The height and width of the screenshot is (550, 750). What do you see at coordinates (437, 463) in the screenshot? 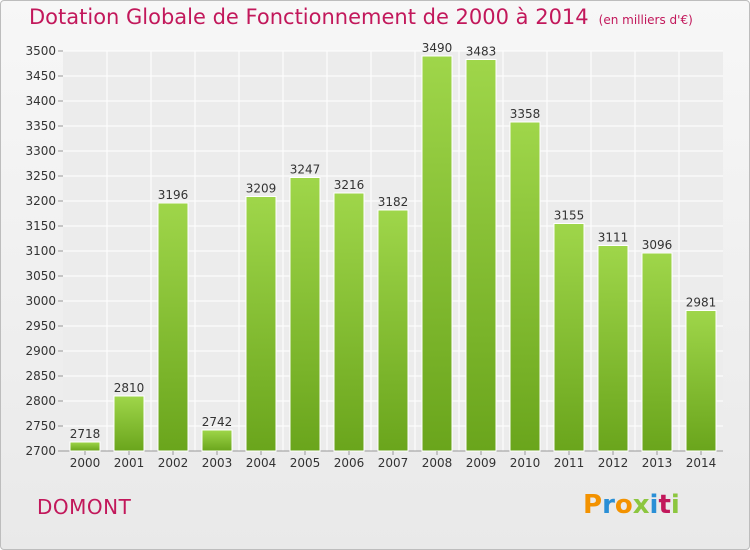
I see `x-tick-label: 2008` at bounding box center [437, 463].